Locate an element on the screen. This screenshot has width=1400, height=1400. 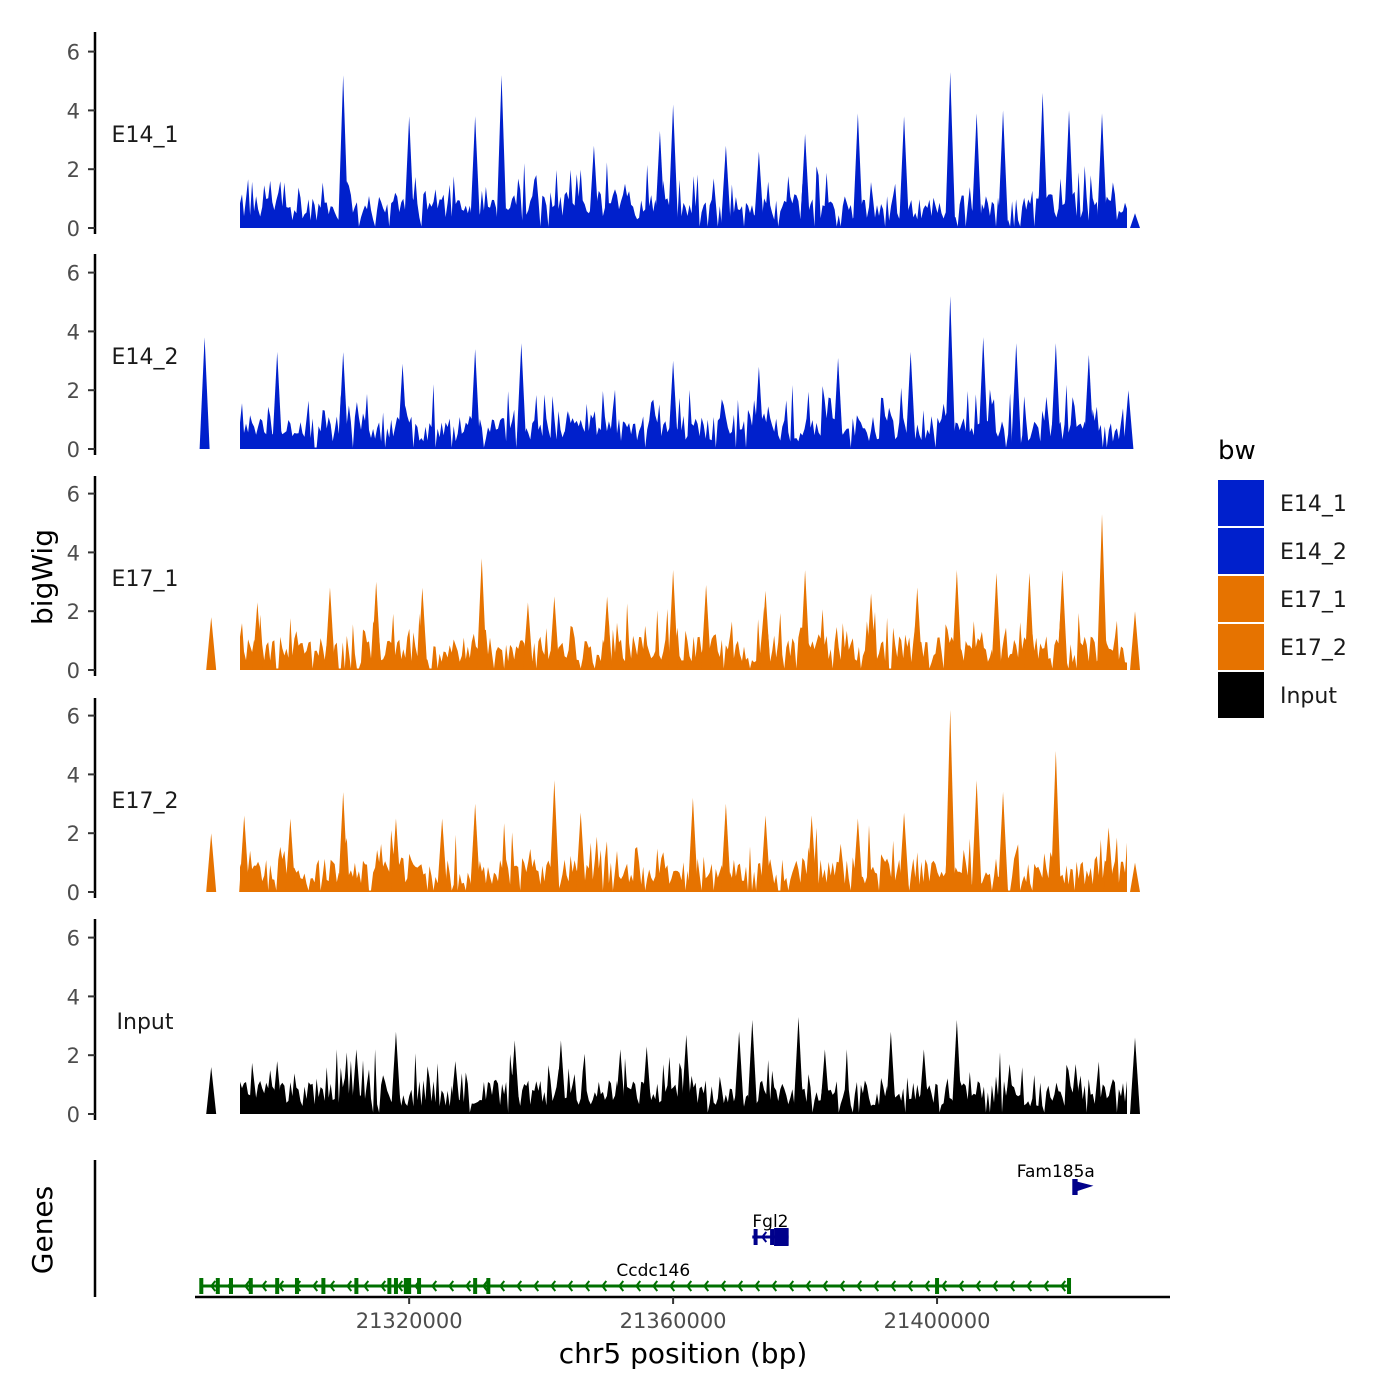
track-panel-E17_1: 0 2 4 6 E17_1 is located at coordinates (604, 579).